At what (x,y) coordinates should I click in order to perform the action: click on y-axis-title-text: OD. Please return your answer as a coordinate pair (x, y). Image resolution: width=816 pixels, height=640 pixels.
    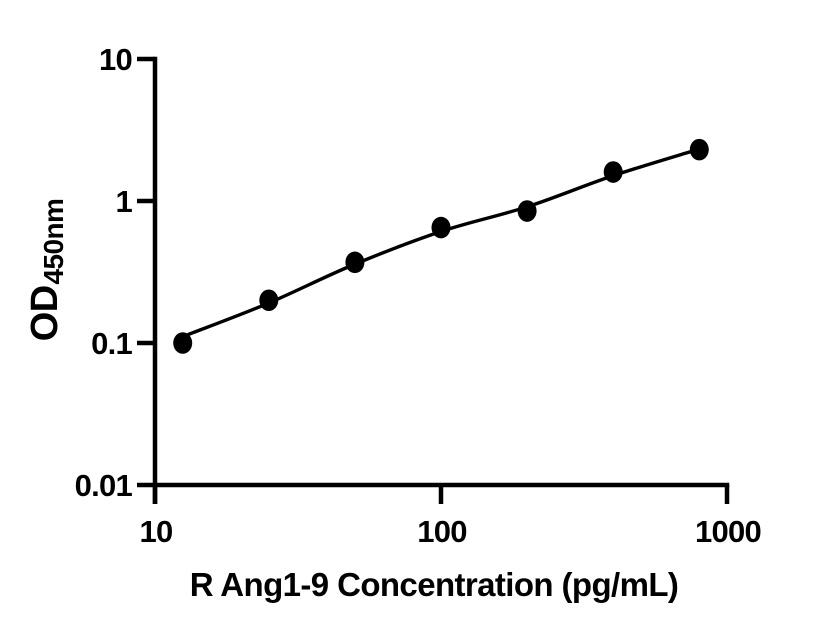
    Looking at the image, I should click on (45, 313).